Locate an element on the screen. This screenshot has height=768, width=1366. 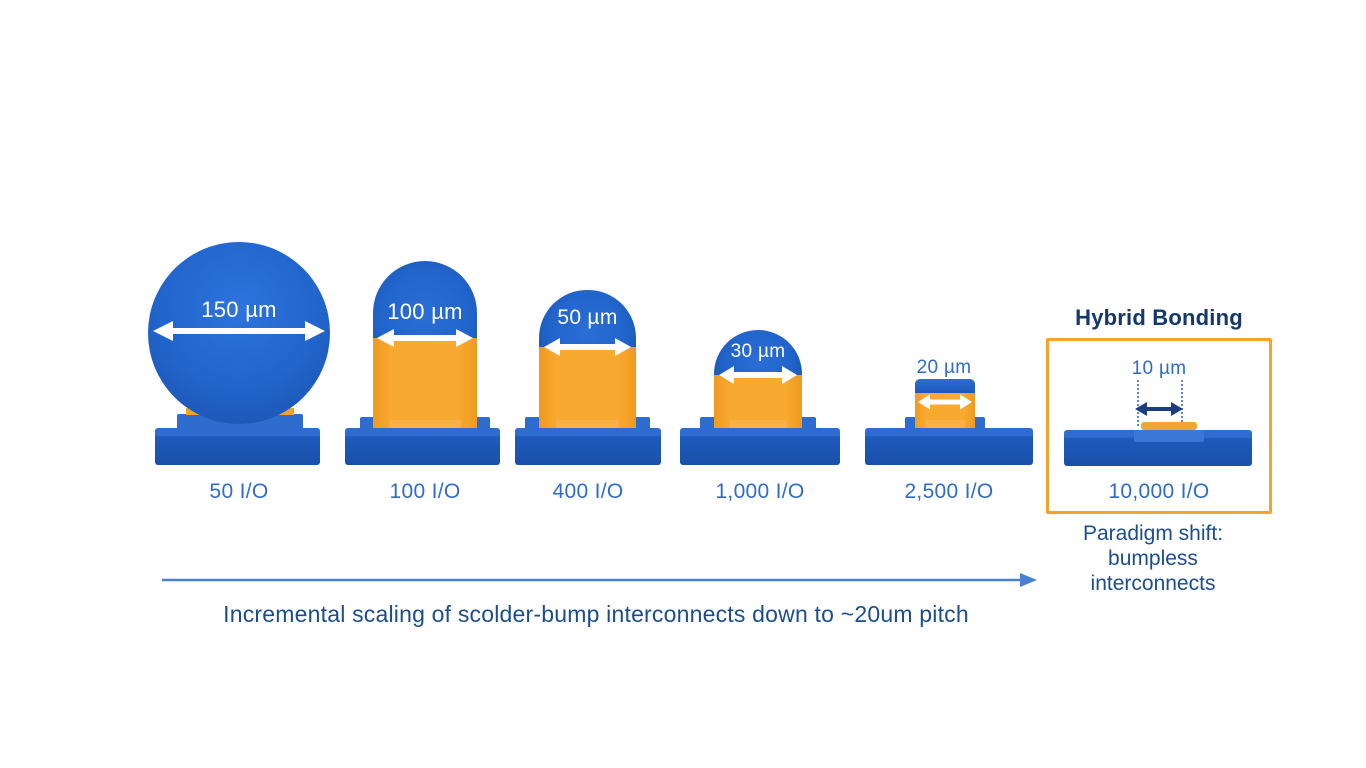
size-label: 100 µm is located at coordinates (425, 311).